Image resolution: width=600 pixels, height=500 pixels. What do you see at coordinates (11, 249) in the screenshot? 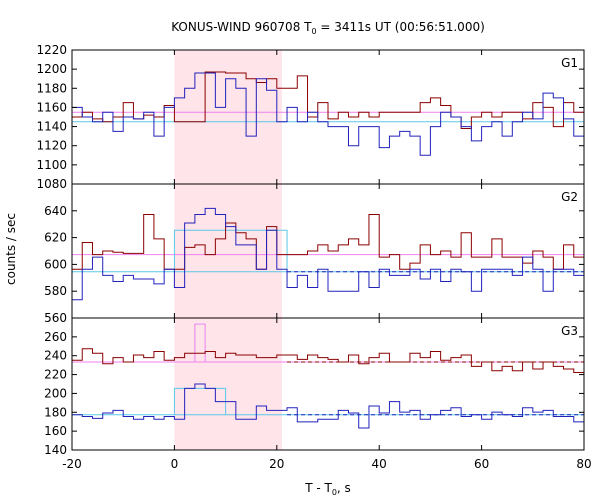
I see `y-axis-label: counts / sec` at bounding box center [11, 249].